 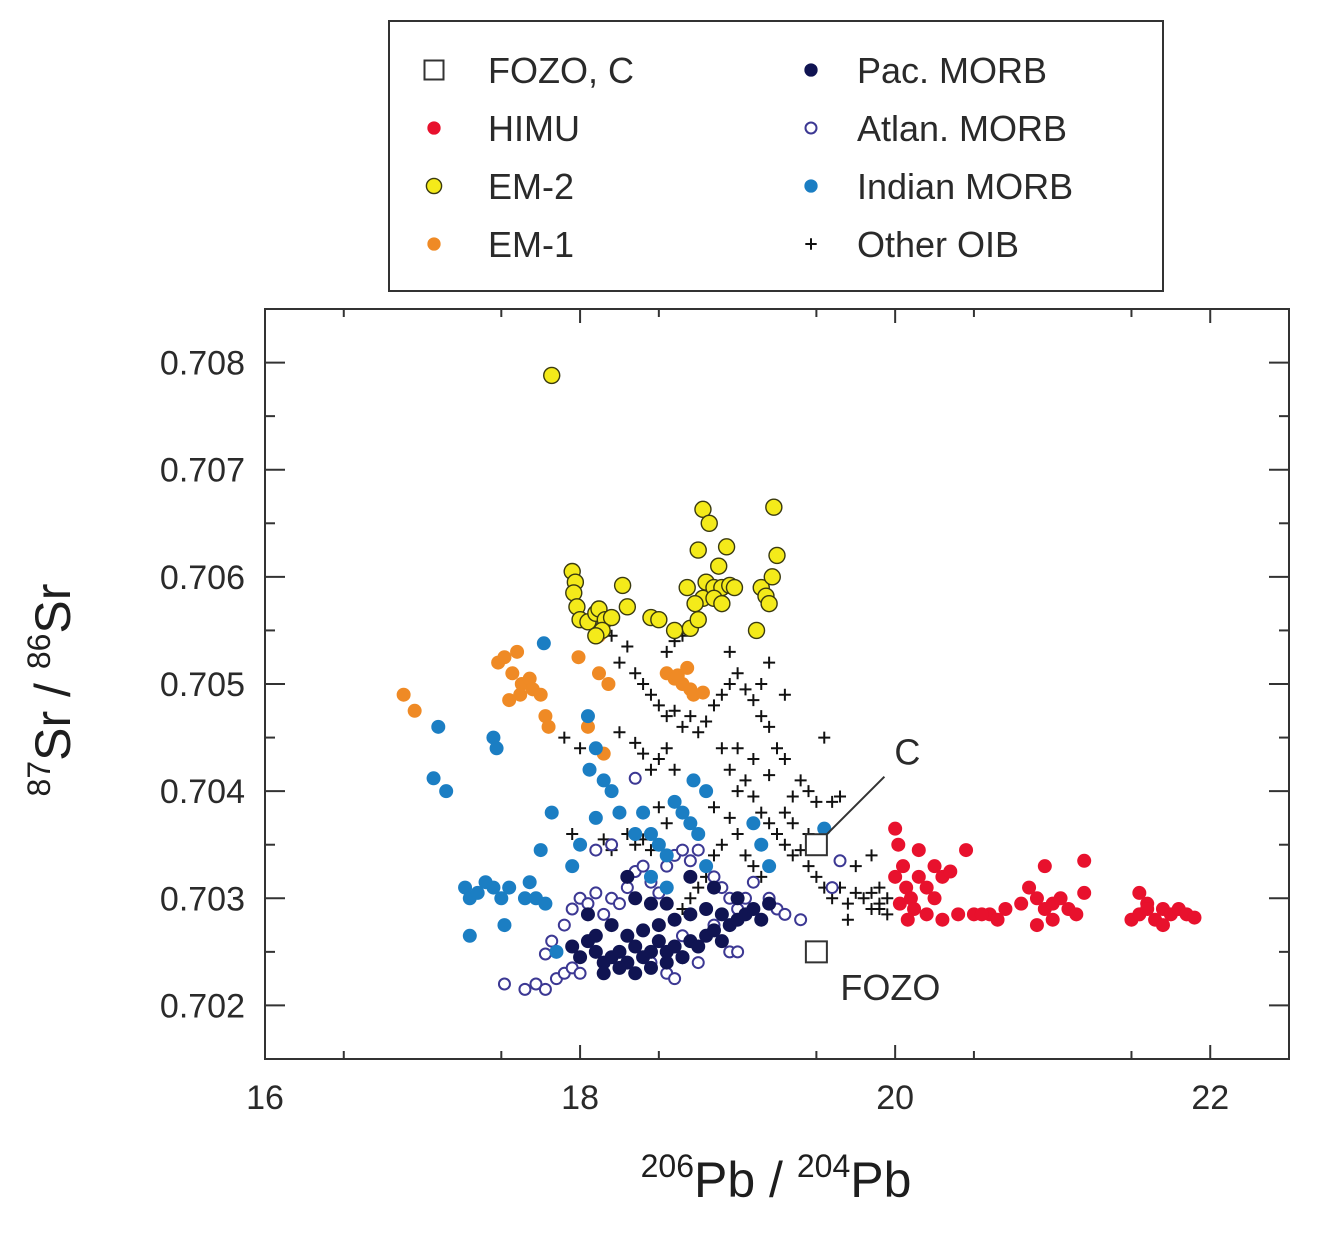 What do you see at coordinates (434, 128) in the screenshot?
I see `legend-marker-himu` at bounding box center [434, 128].